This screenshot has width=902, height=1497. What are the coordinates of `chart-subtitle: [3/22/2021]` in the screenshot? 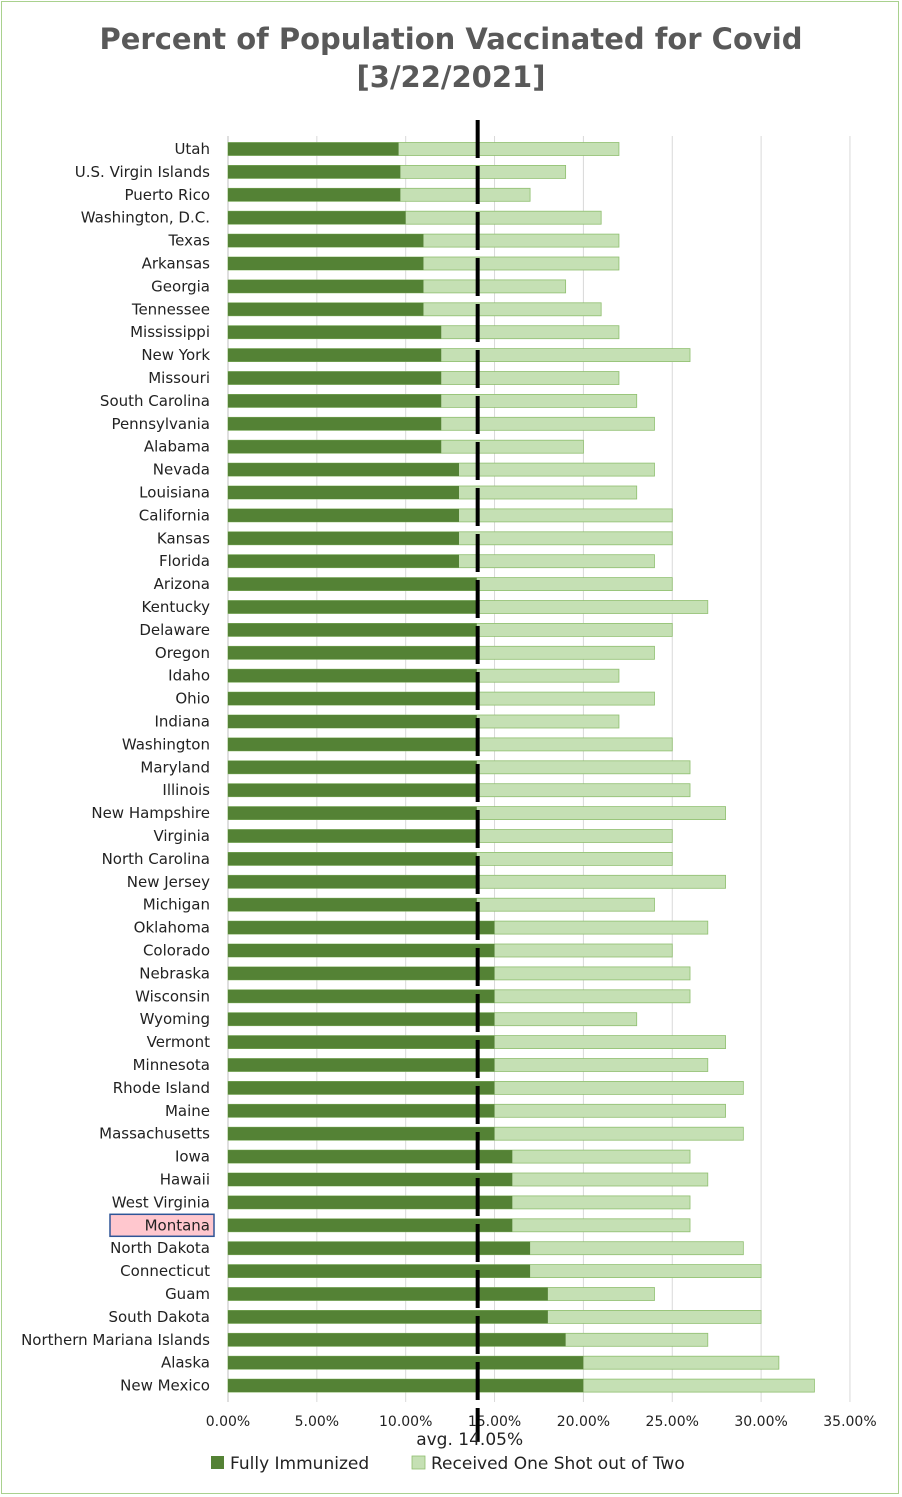 It's located at (451, 77).